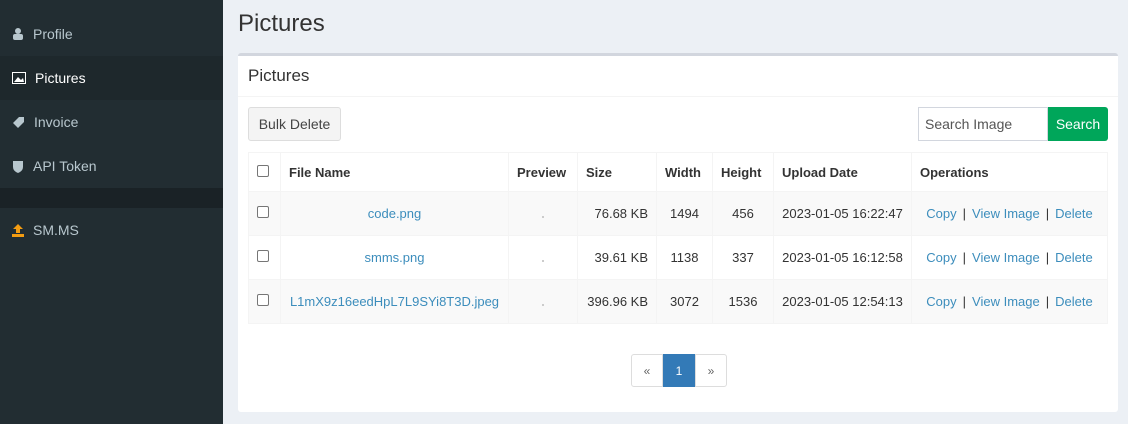  I want to click on nav-item: Pictures, so click(111, 78).